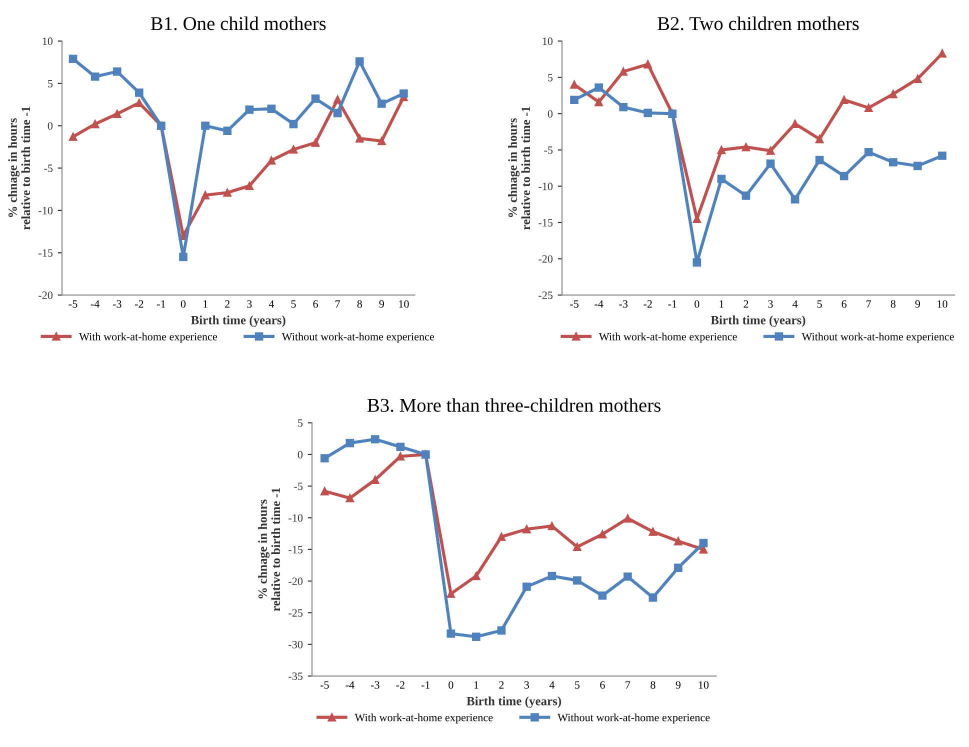  Describe the element at coordinates (117, 304) in the screenshot. I see `x-tick-label: -3` at that location.